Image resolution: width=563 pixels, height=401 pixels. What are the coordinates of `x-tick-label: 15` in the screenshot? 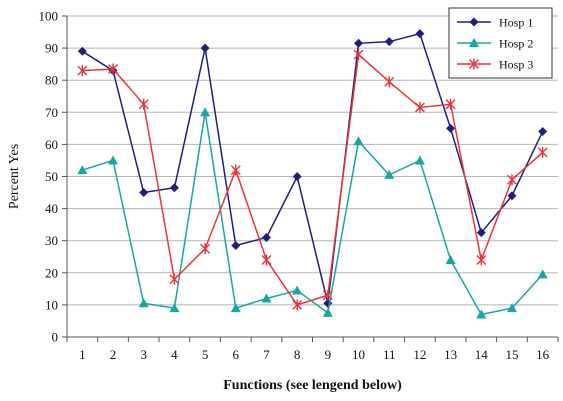 It's located at (511, 354).